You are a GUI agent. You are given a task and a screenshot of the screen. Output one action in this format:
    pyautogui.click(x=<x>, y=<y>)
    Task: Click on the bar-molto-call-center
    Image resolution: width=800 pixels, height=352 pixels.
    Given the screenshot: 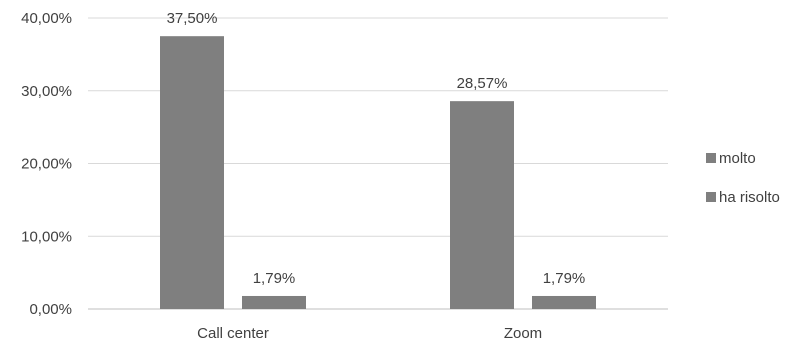 What is the action you would take?
    pyautogui.click(x=192, y=172)
    